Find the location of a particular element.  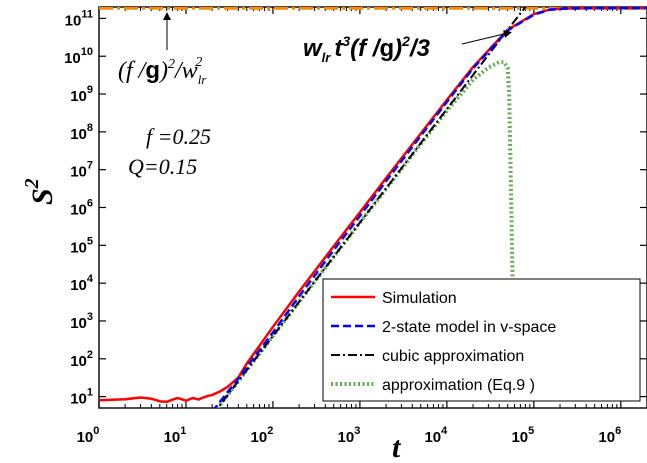

y-tick-label: 10⁹ is located at coordinates (81, 94).